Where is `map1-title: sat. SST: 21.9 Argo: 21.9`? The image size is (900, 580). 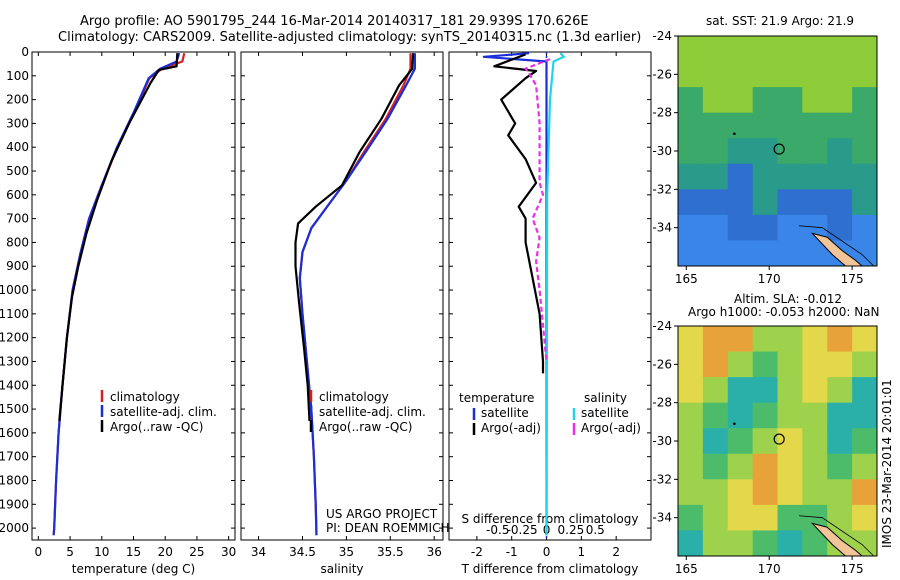 map1-title: sat. SST: 21.9 Argo: 21.9 is located at coordinates (780, 21).